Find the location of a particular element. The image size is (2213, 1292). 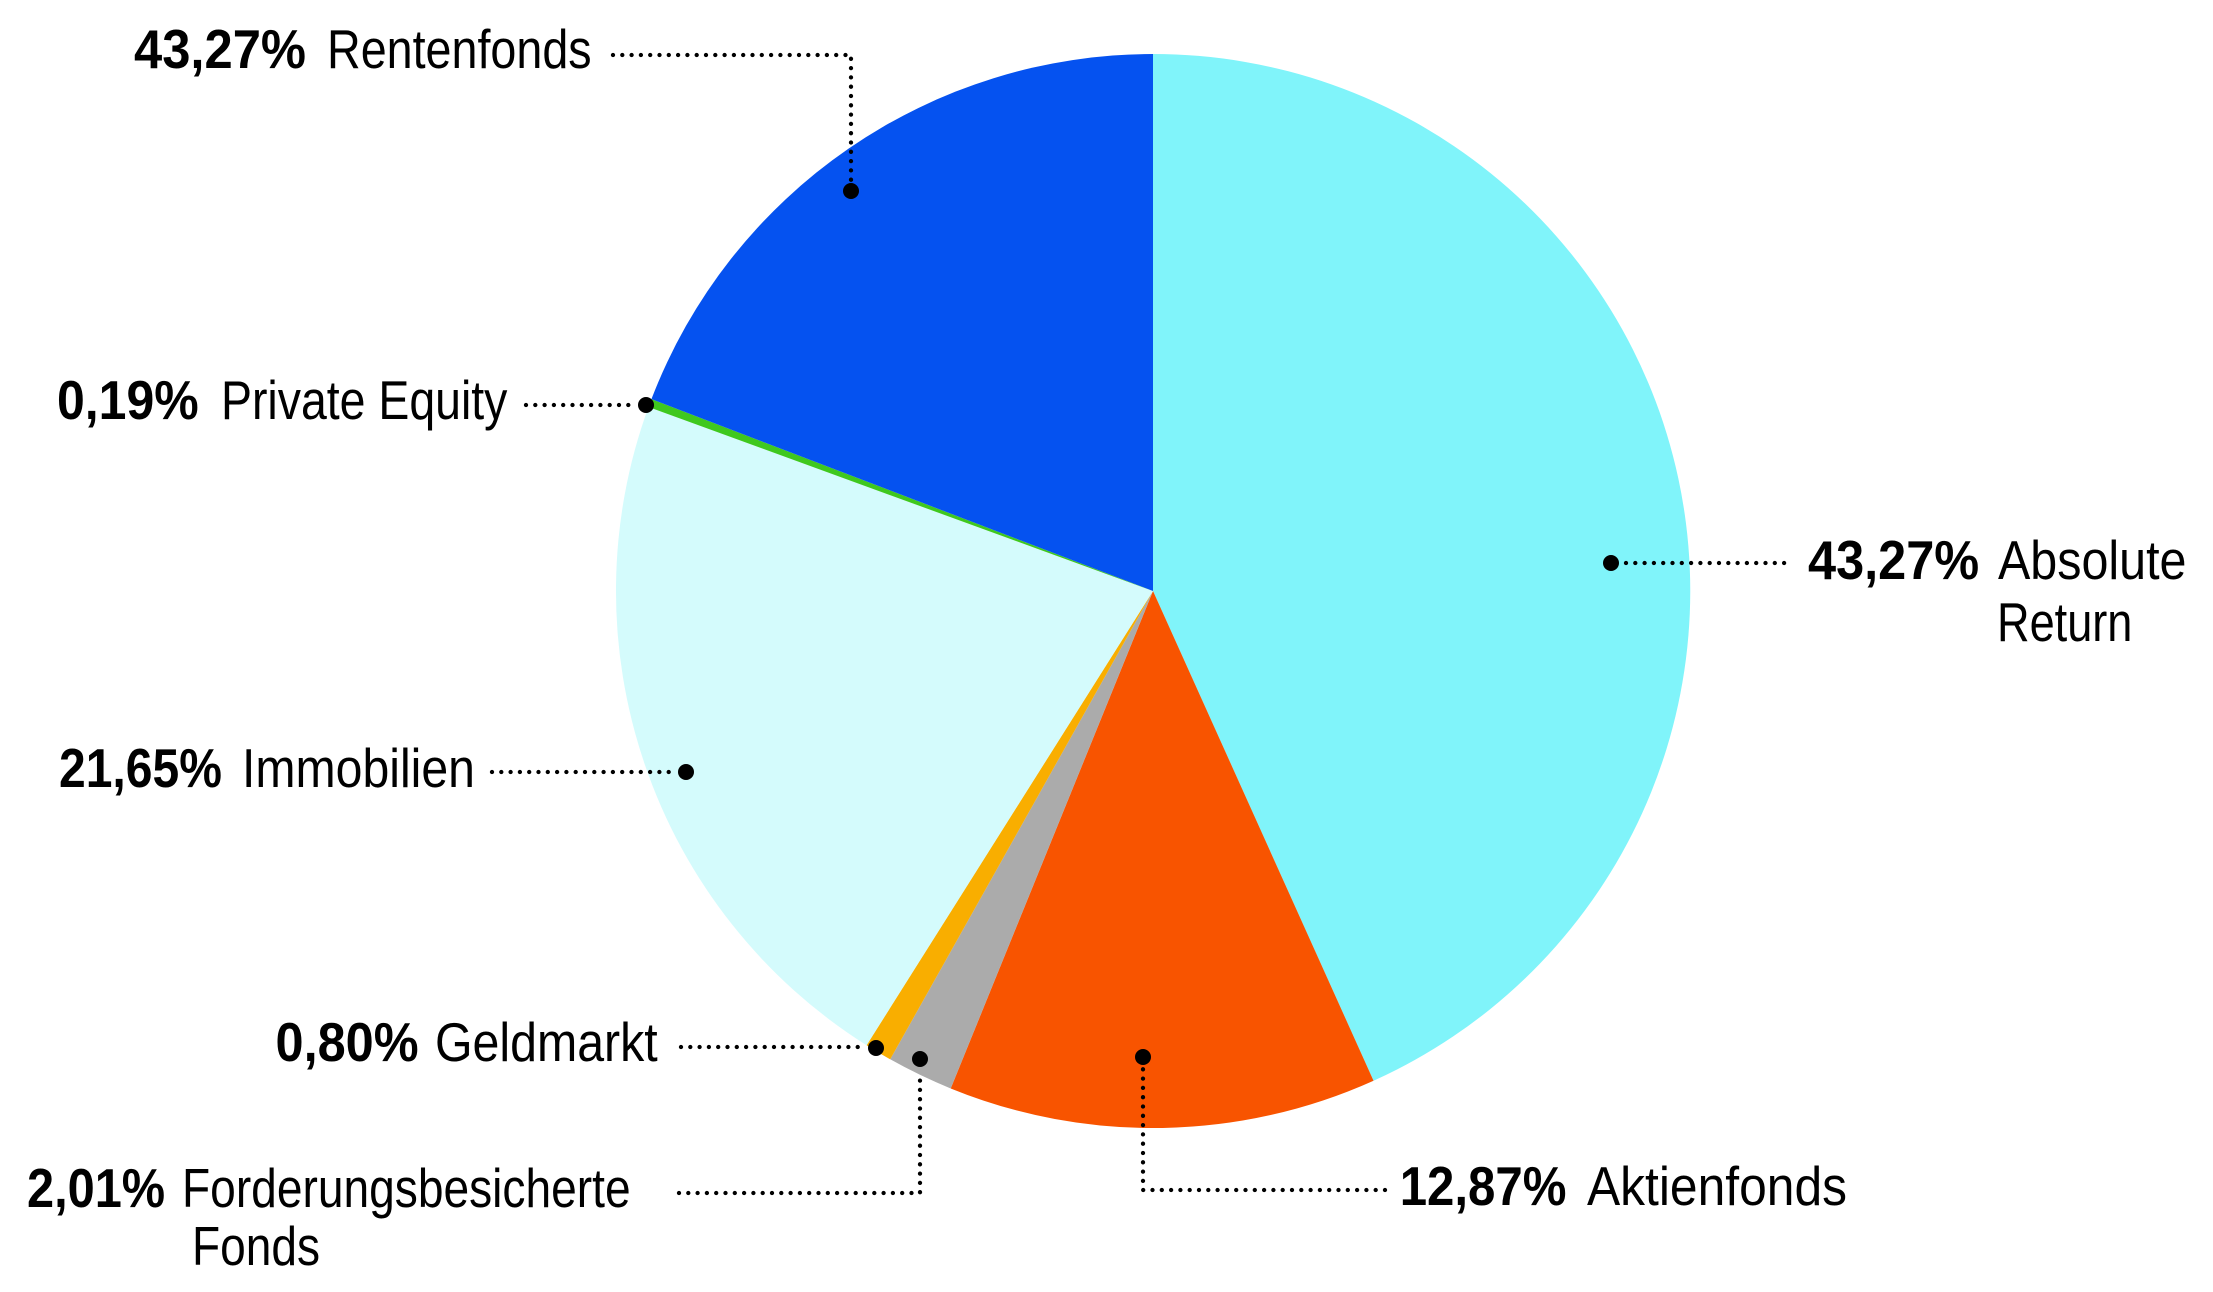

svg-text: 0,19% is located at coordinates (128, 400).